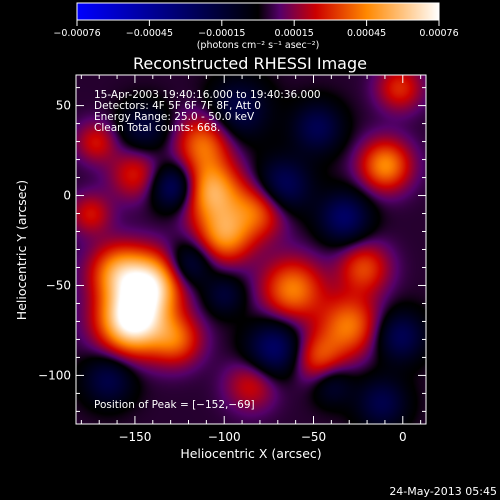  What do you see at coordinates (58, 285) in the screenshot?
I see `y-tick-label: −50` at bounding box center [58, 285].